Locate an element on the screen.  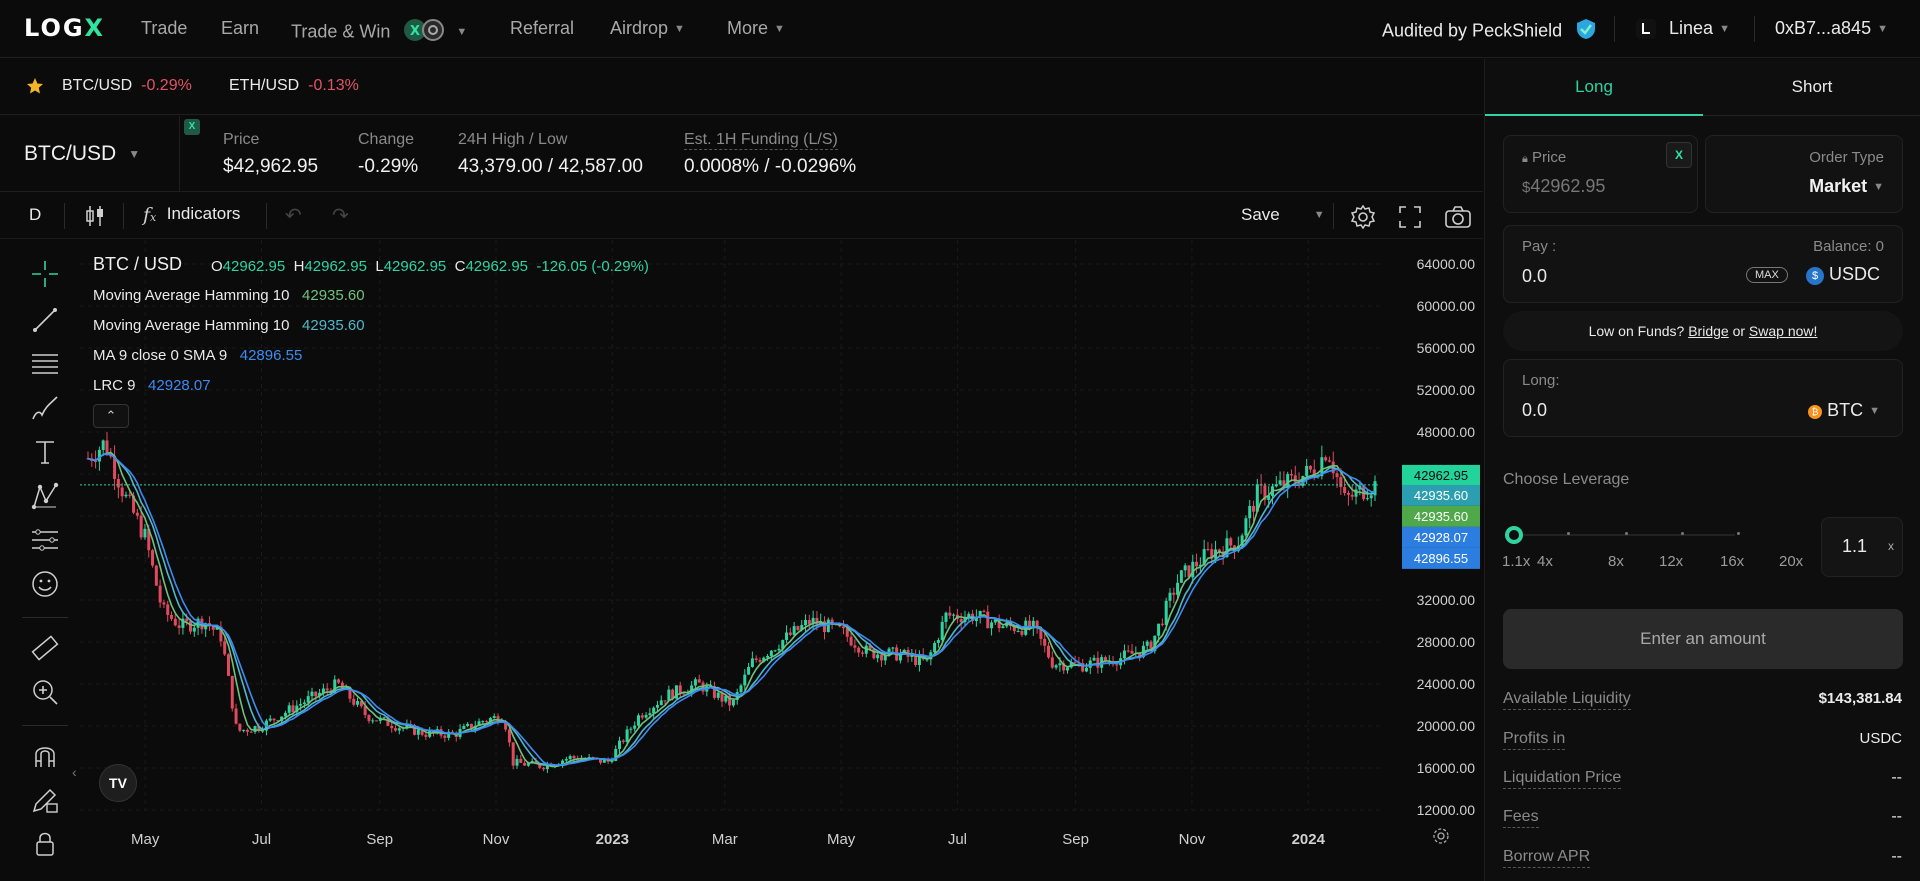
max-button: MAX is located at coordinates (1767, 275).